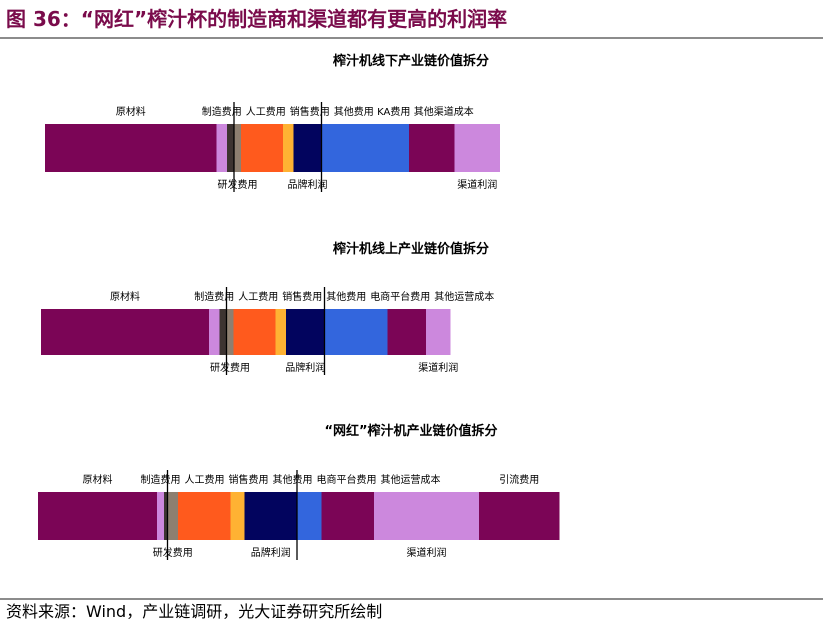 Image resolution: width=823 pixels, height=626 pixels. Describe the element at coordinates (194, 611) in the screenshot. I see `figure-source: 资料来源：Wind，产业链调研，光大证券研究所绘制` at that location.